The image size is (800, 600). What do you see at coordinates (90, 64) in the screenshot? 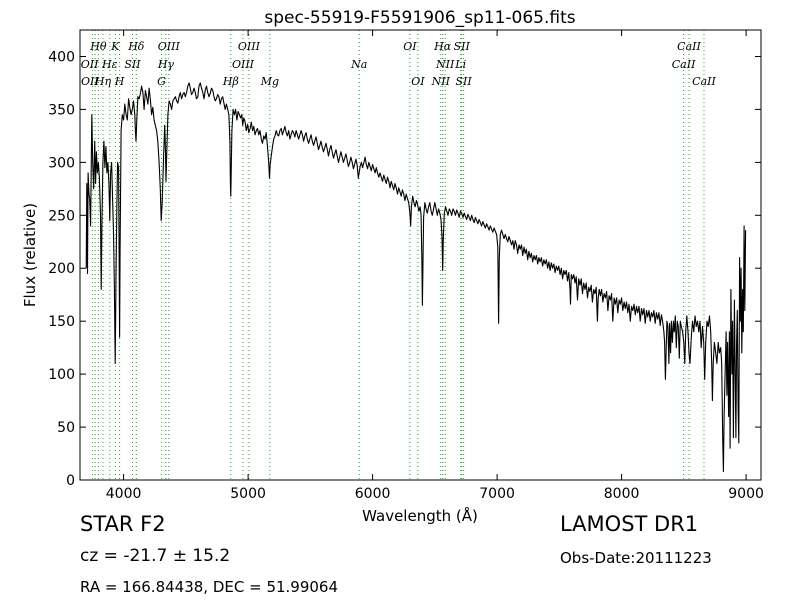
I see `spectral-line-label-9: OII` at bounding box center [90, 64].